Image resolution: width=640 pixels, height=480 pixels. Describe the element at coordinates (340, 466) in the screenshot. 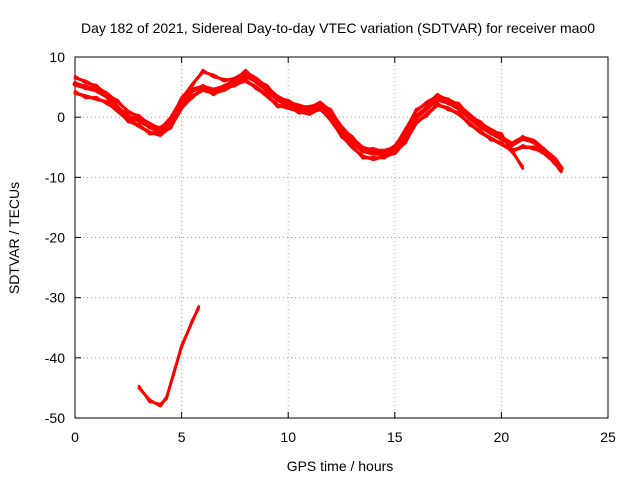

I see `x-axis-label: GPS time / hours` at that location.